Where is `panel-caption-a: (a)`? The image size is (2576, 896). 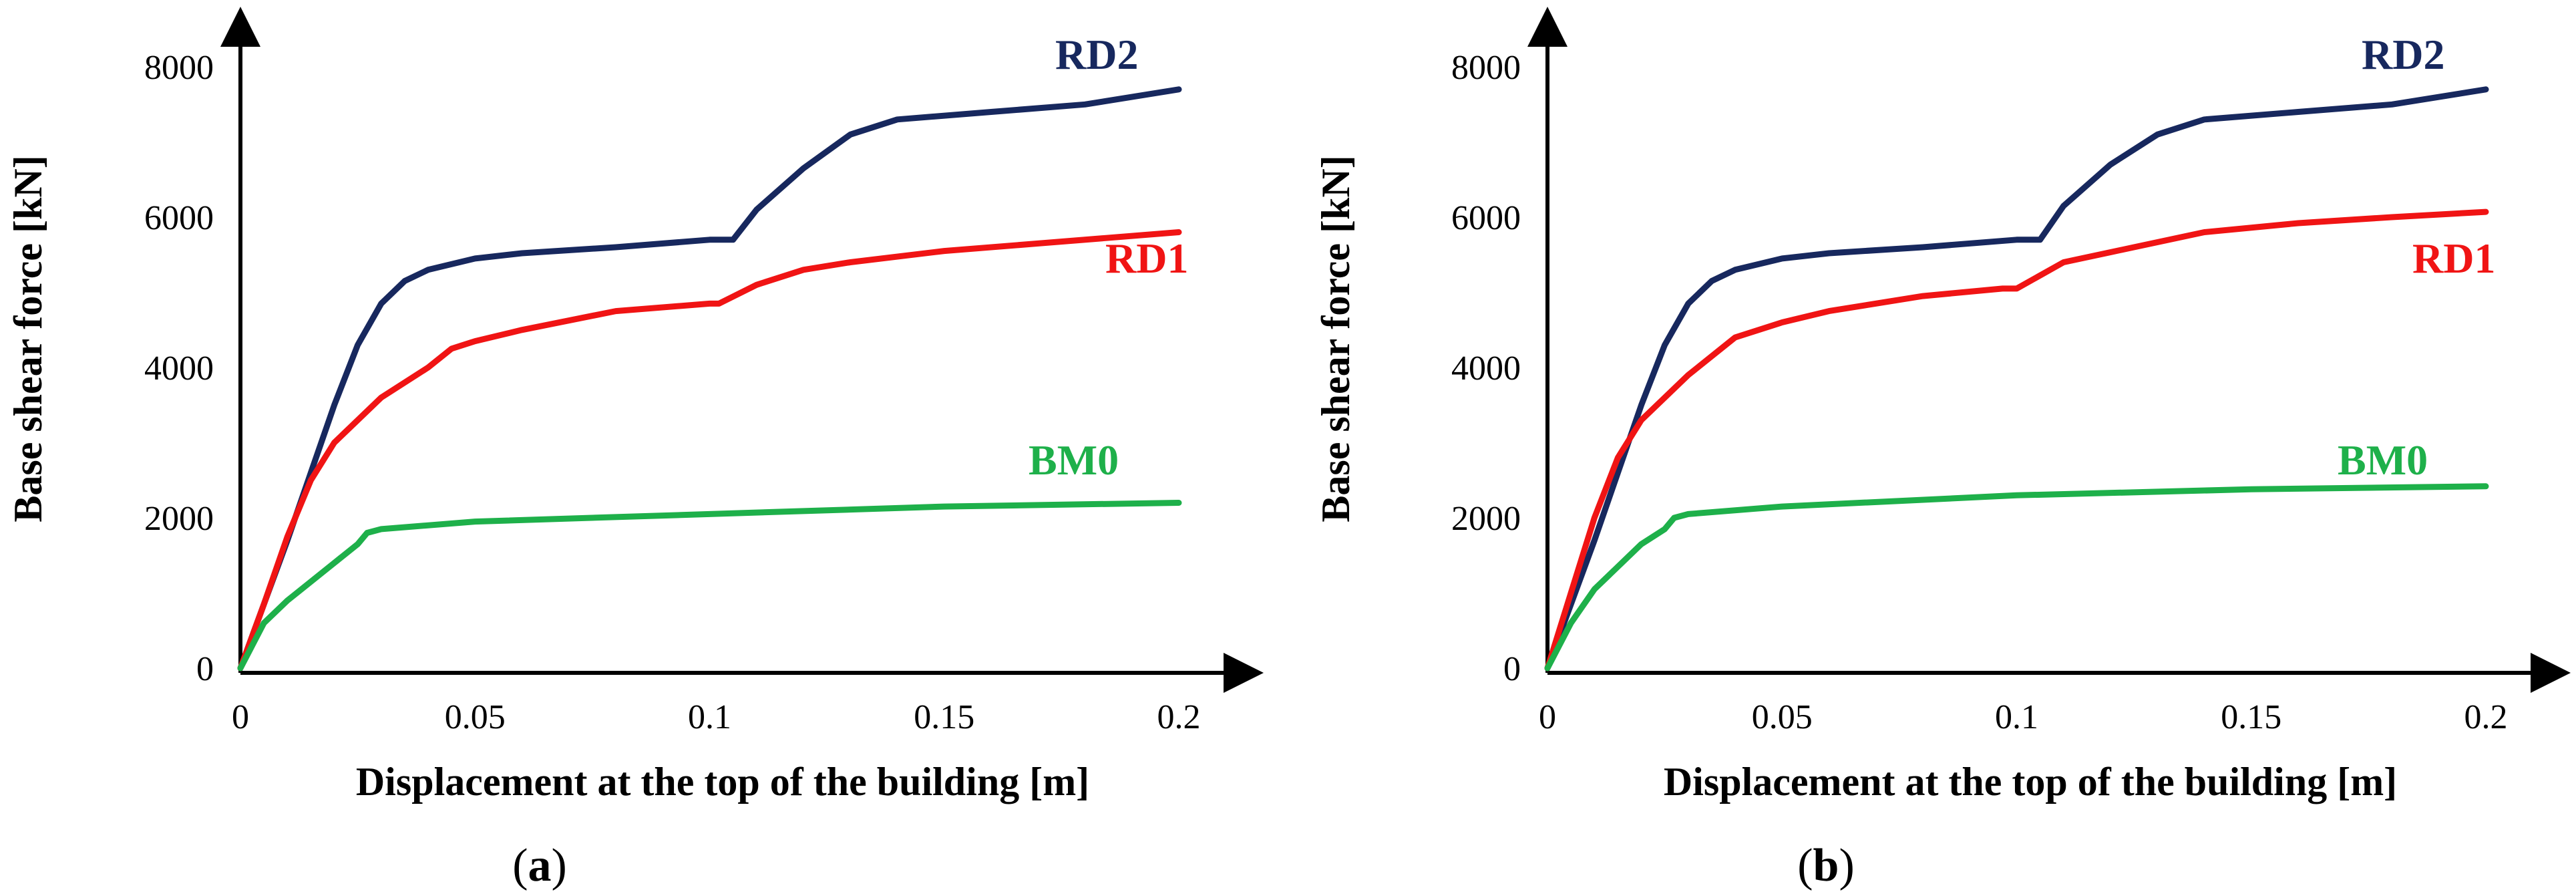 panel-caption-a: (a) is located at coordinates (539, 866).